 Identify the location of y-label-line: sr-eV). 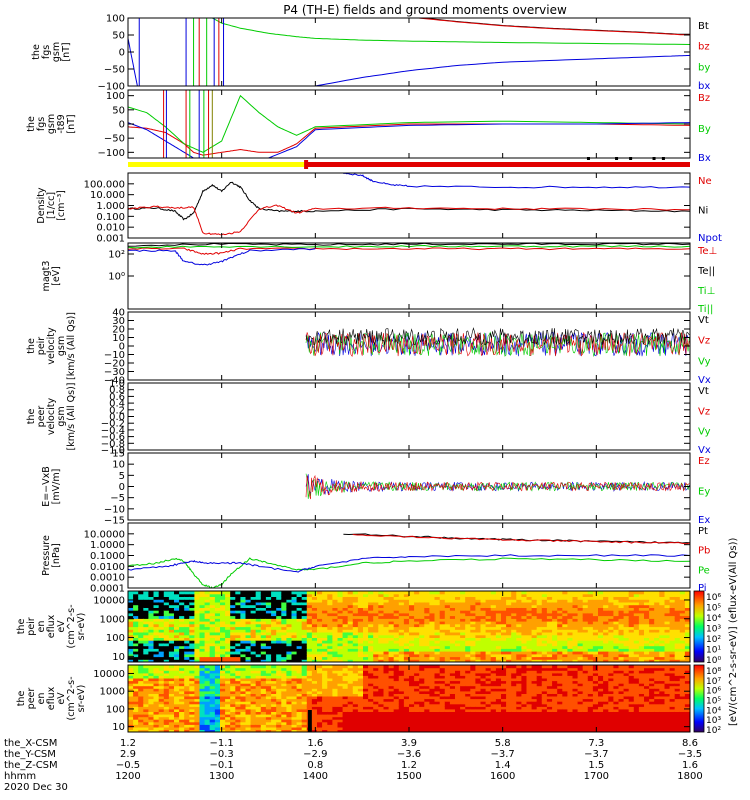
(81, 627).